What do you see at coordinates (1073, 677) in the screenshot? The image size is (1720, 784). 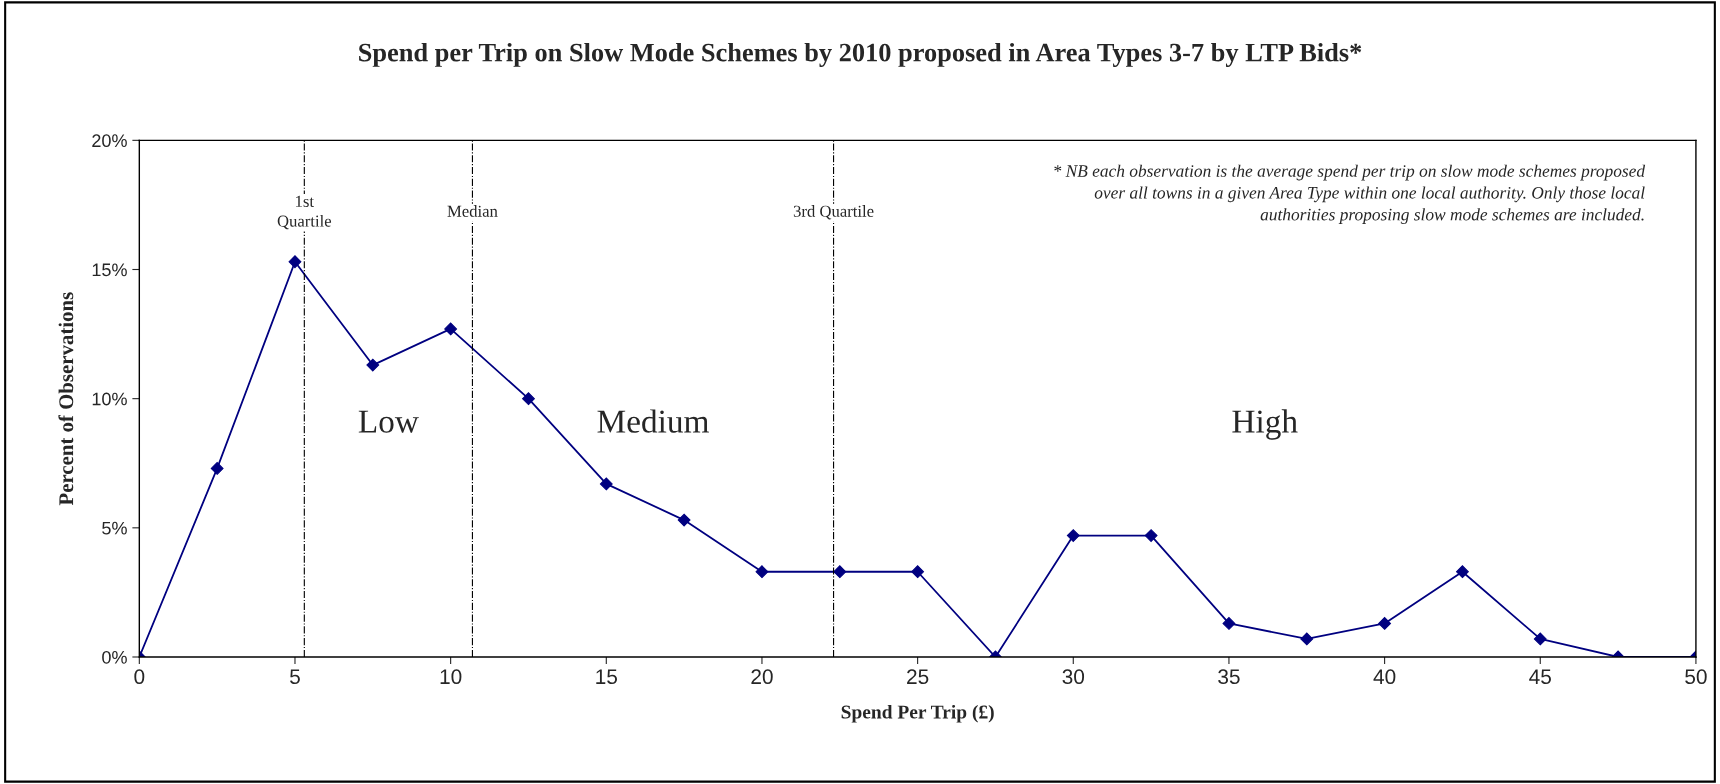 I see `x-tick-label: 30` at bounding box center [1073, 677].